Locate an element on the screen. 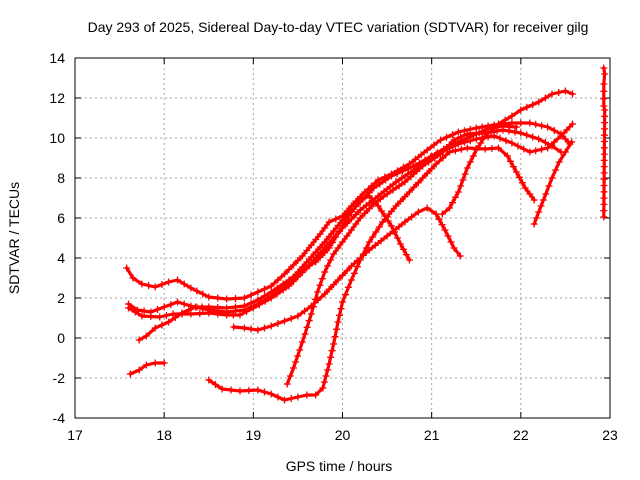 The image size is (640, 480). y-tick-label: 2 is located at coordinates (61, 298).